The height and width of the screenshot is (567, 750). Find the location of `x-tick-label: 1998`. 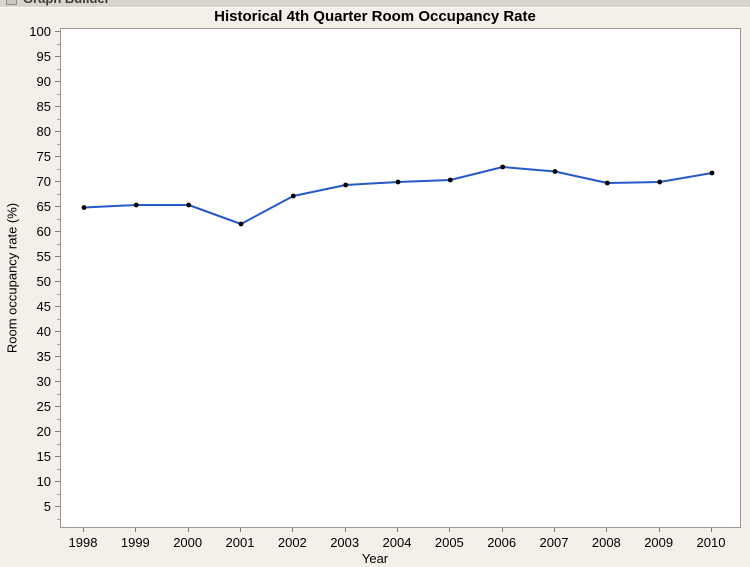

x-tick-label: 1998 is located at coordinates (83, 542).